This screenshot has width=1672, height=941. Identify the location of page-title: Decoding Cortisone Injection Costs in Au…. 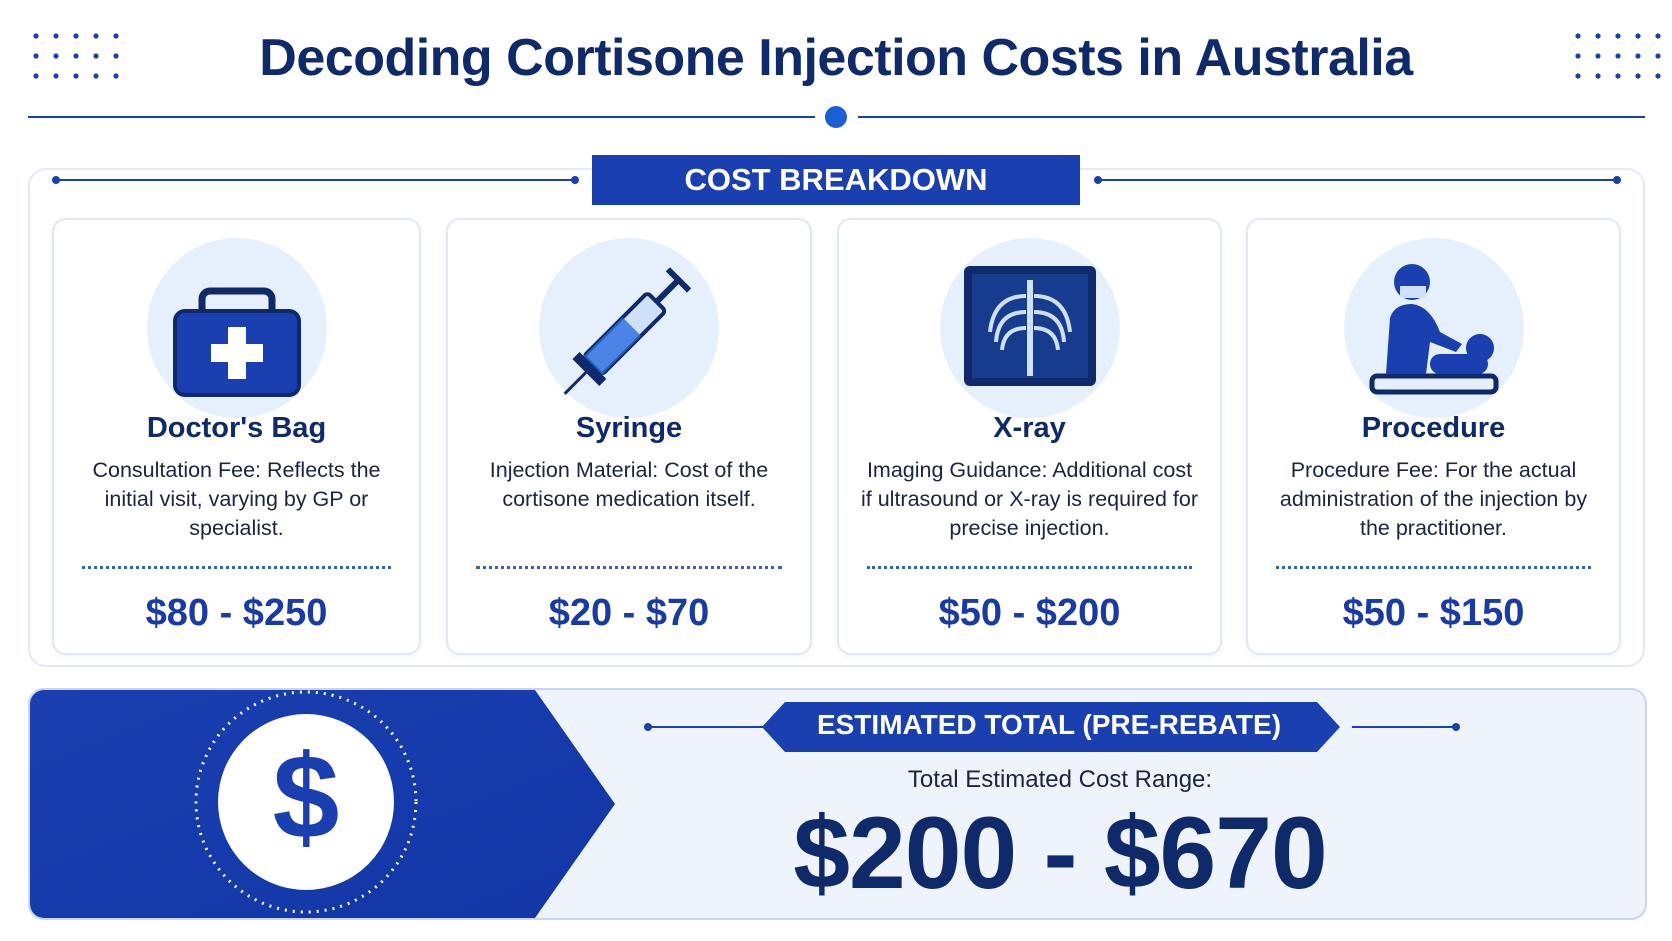
(836, 58).